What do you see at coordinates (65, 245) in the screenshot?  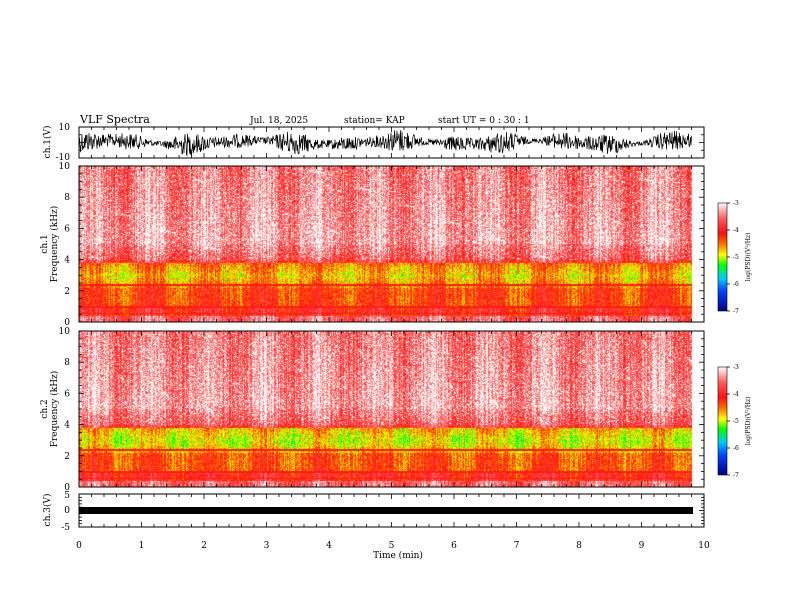 I see `ch1-spectrogram-yticklabels: 0 2 4 6 8 10` at bounding box center [65, 245].